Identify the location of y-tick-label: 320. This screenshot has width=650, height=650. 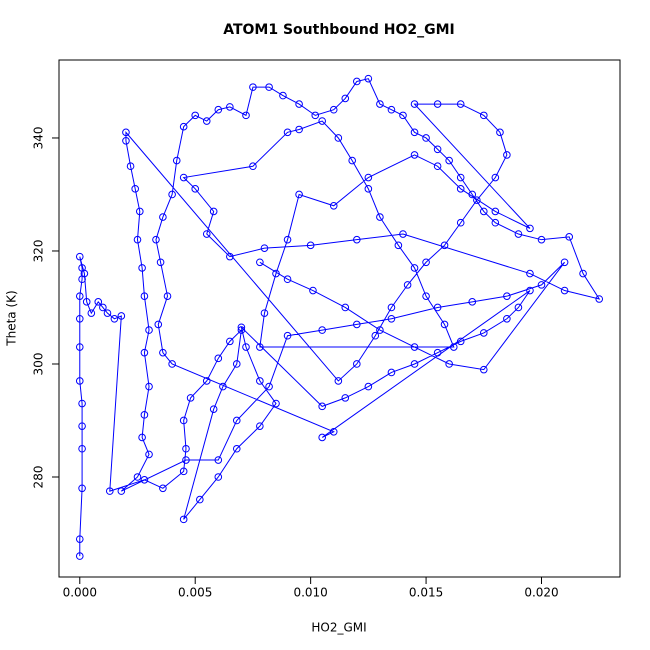
(39, 251).